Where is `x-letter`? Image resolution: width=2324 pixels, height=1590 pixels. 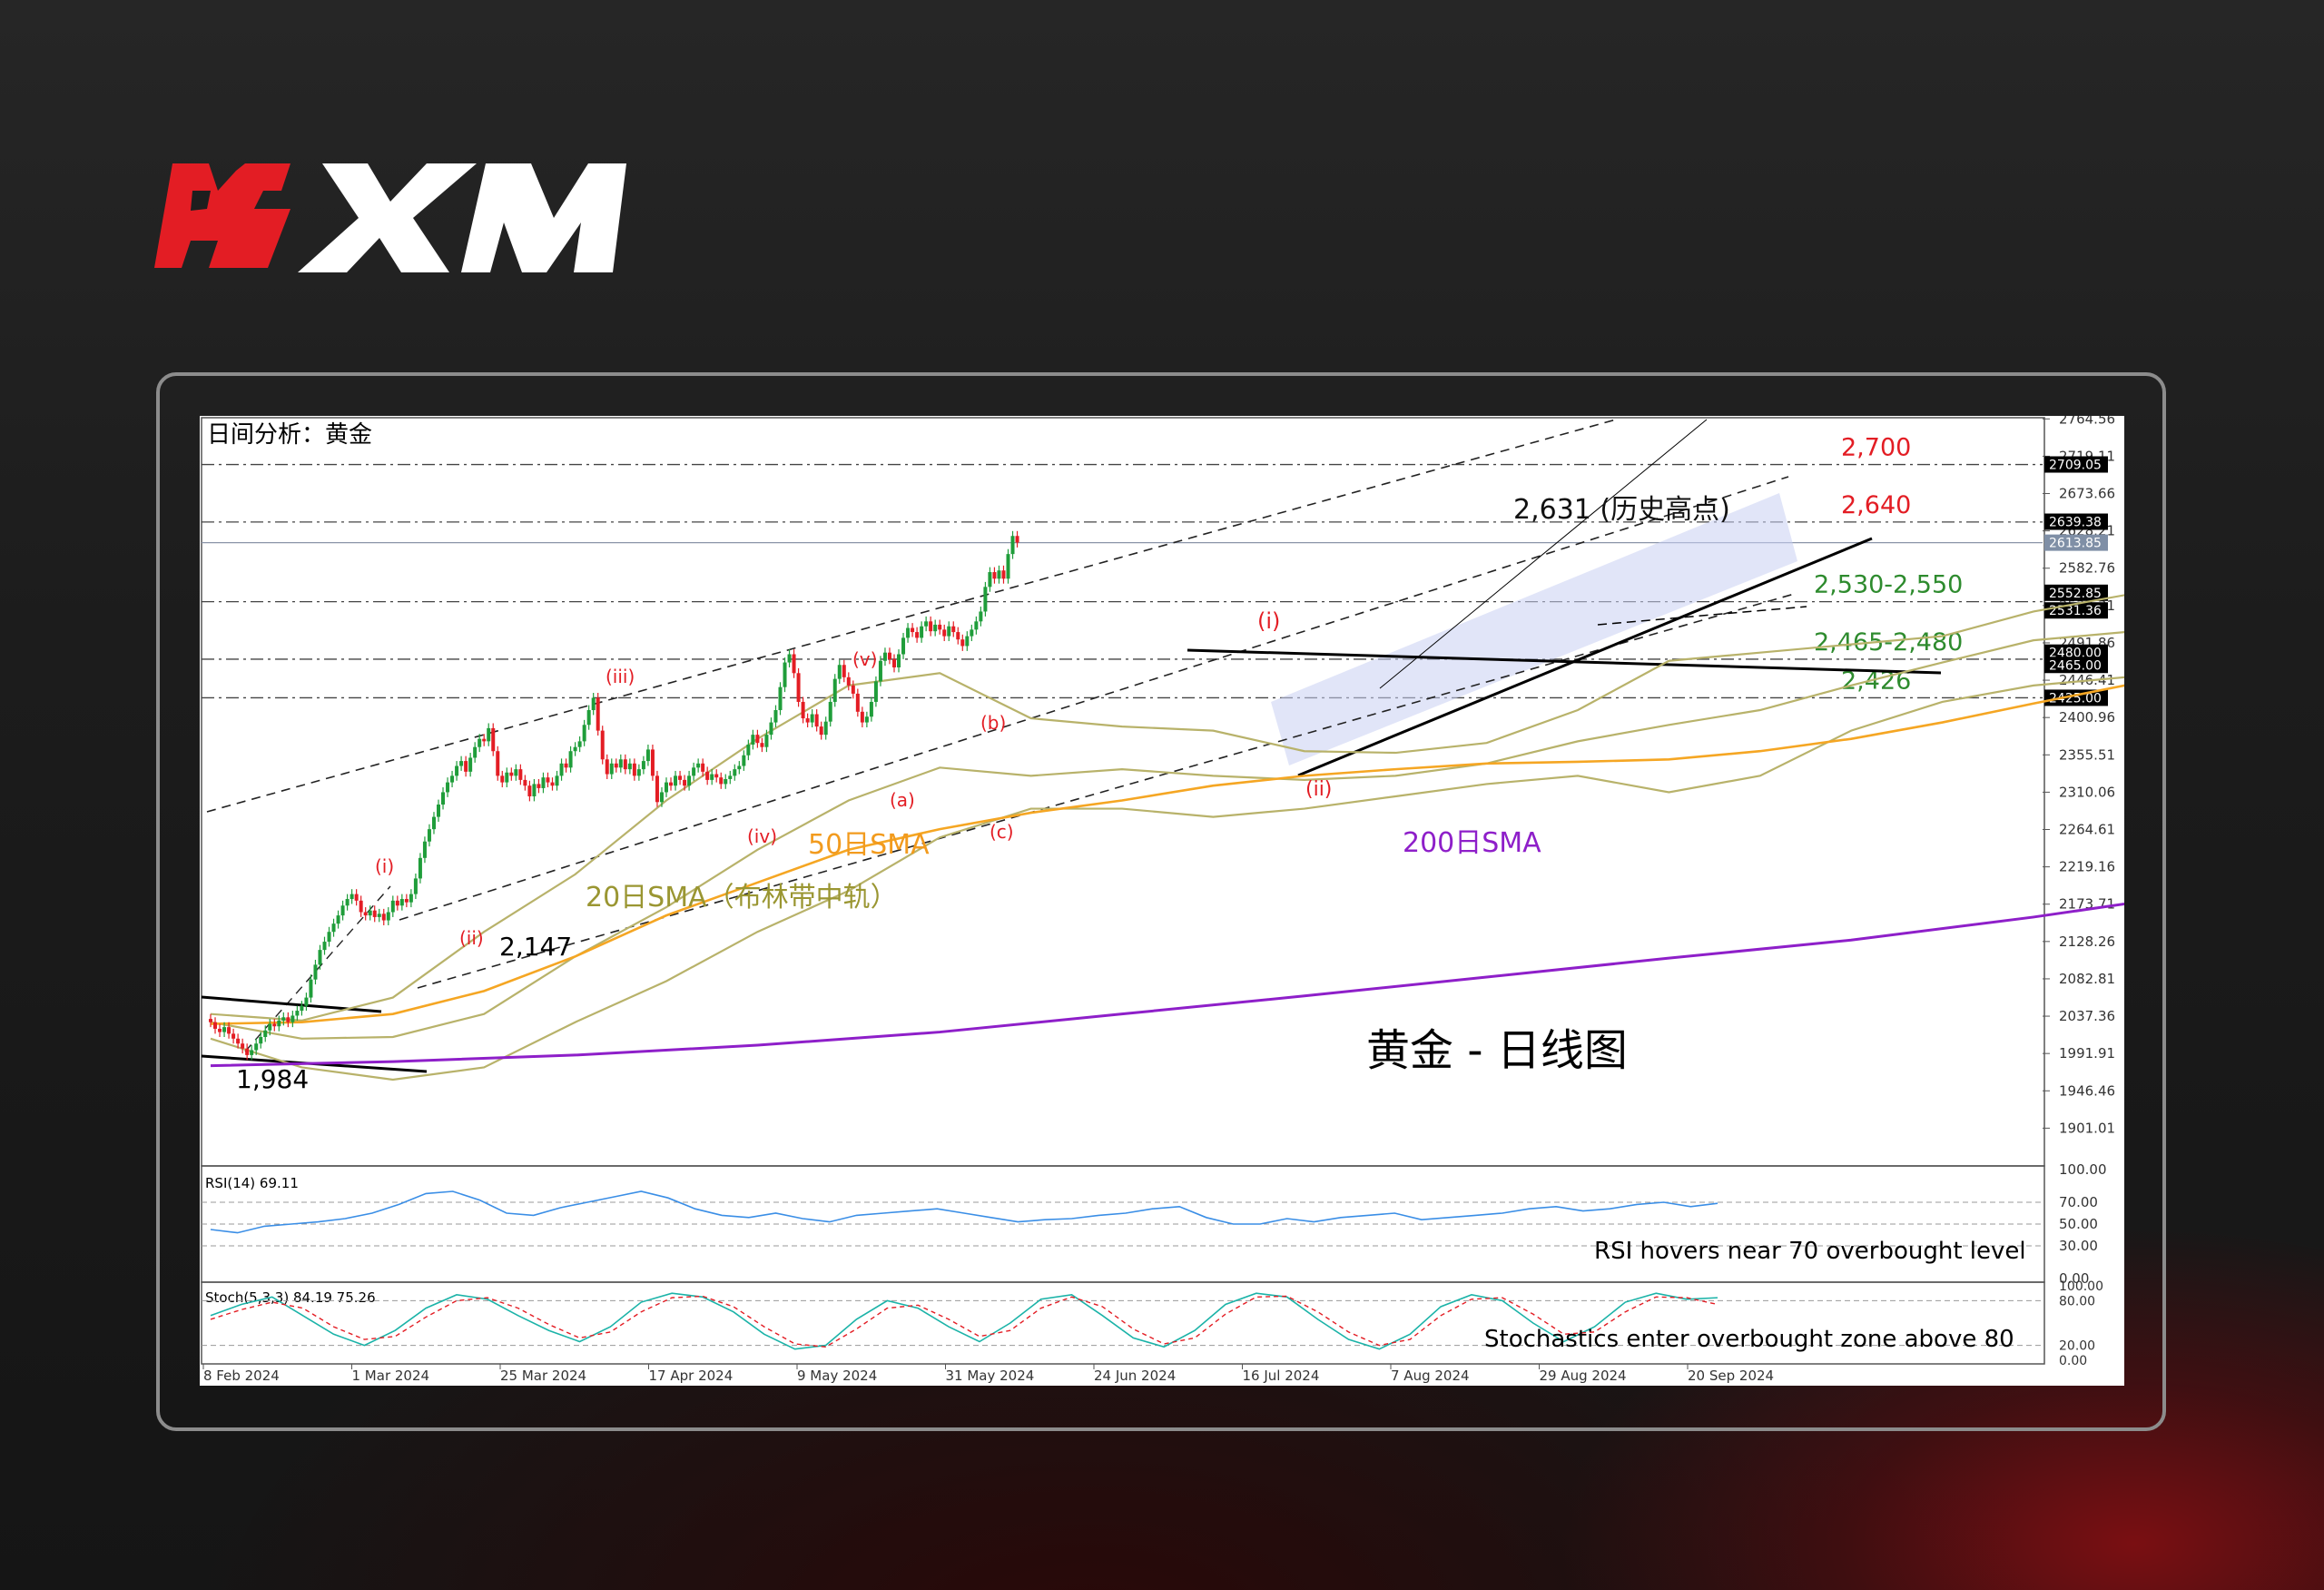 x-letter is located at coordinates (387, 217).